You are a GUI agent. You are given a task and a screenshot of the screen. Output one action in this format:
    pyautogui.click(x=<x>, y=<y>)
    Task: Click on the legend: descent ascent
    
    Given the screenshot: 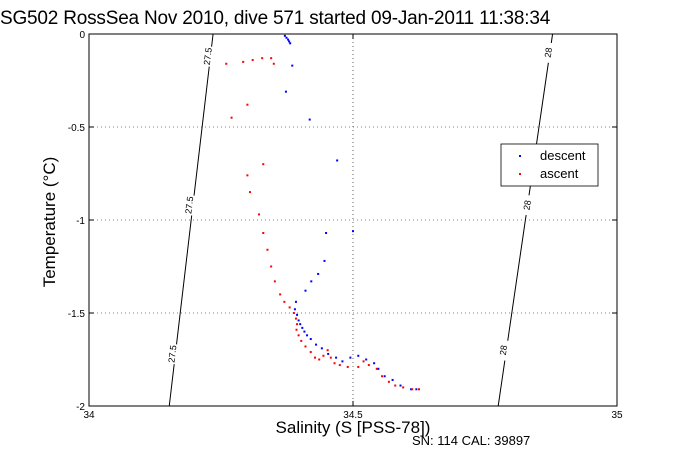 What is the action you would take?
    pyautogui.click(x=549, y=165)
    